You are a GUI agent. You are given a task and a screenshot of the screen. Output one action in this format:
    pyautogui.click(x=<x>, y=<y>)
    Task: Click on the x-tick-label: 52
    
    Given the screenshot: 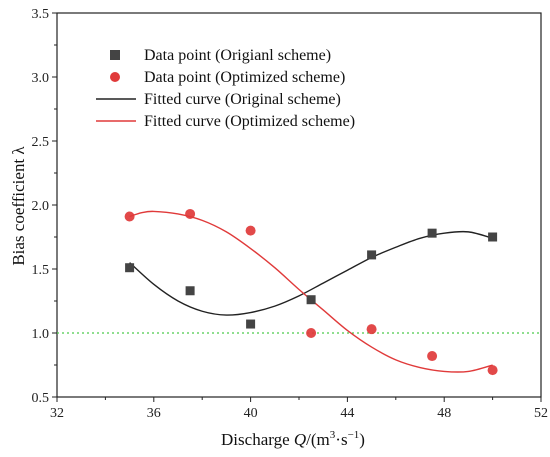 What is the action you would take?
    pyautogui.click(x=541, y=413)
    